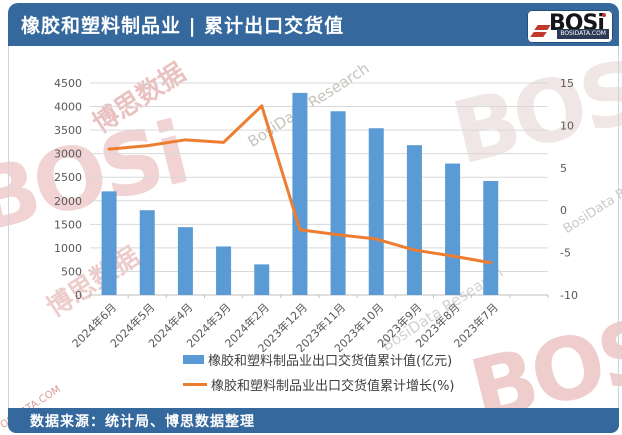  Describe the element at coordinates (538, 34) in the screenshot. I see `logo-slash-icon` at that location.